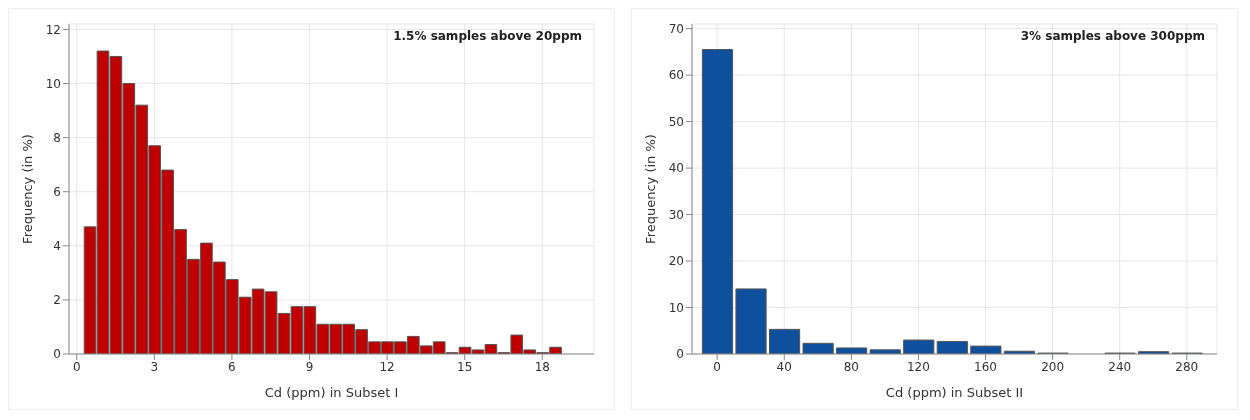 Image resolution: width=1250 pixels, height=420 pixels. Describe the element at coordinates (154, 366) in the screenshot. I see `x-tick-label: 3` at that location.